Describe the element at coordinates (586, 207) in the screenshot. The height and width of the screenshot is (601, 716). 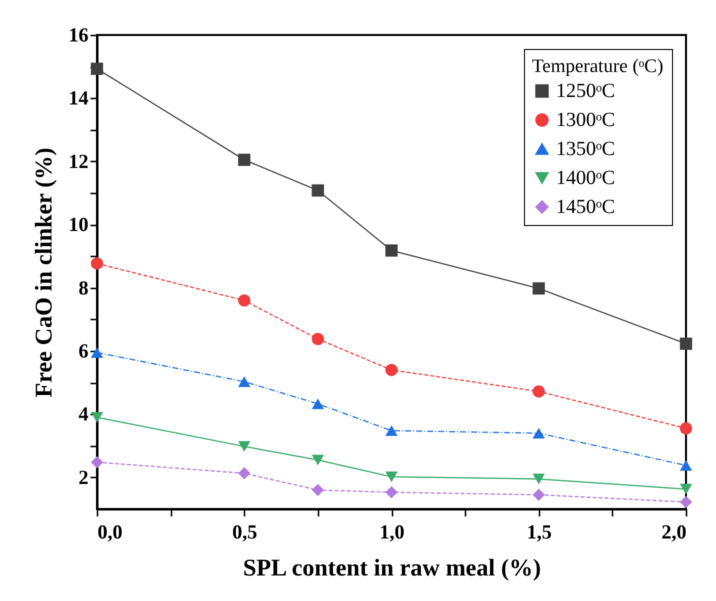
I see `legend-label: 1450ᵒC` at that location.